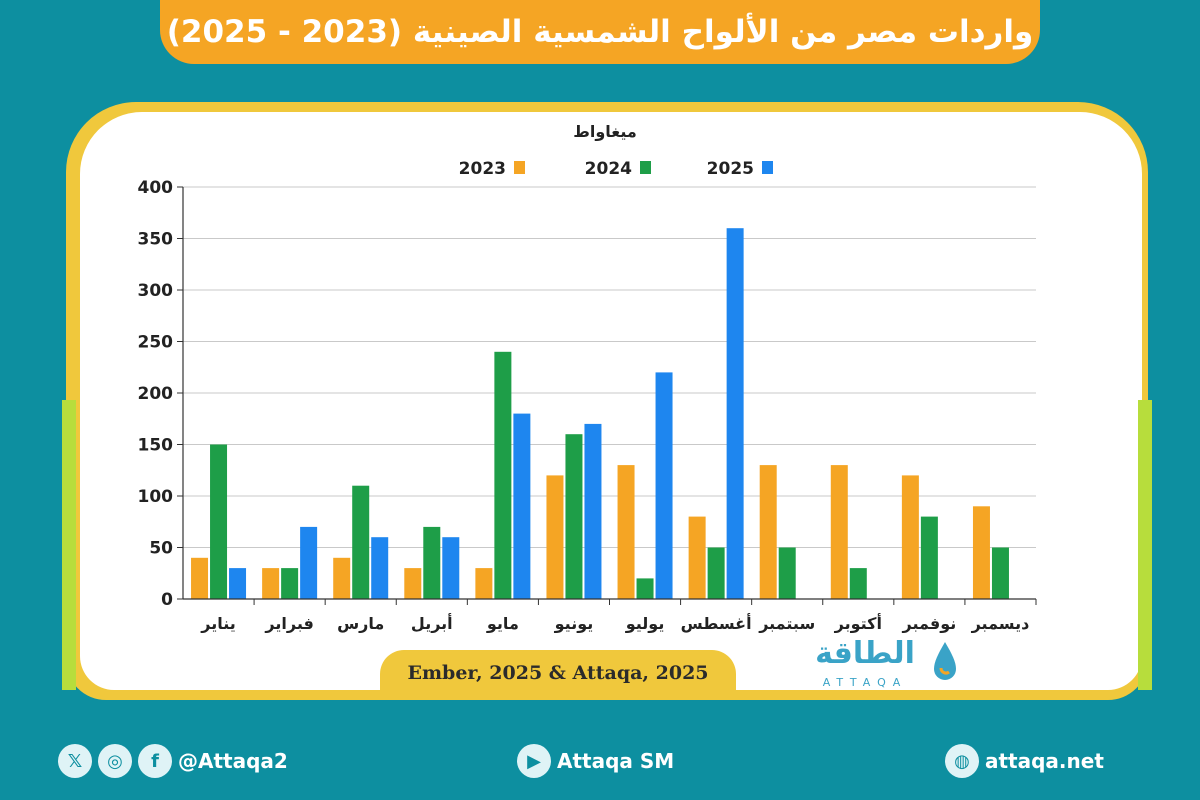 The height and width of the screenshot is (800, 1200). What do you see at coordinates (156, 446) in the screenshot?
I see `y-tick-label: 150` at bounding box center [156, 446].